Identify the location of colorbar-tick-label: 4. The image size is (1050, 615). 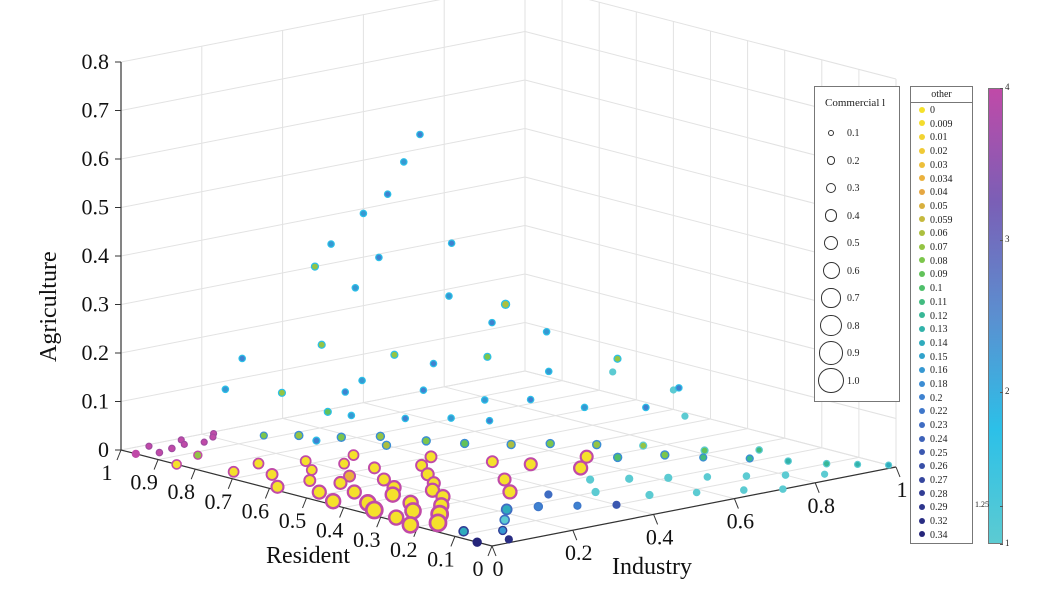
(1007, 87).